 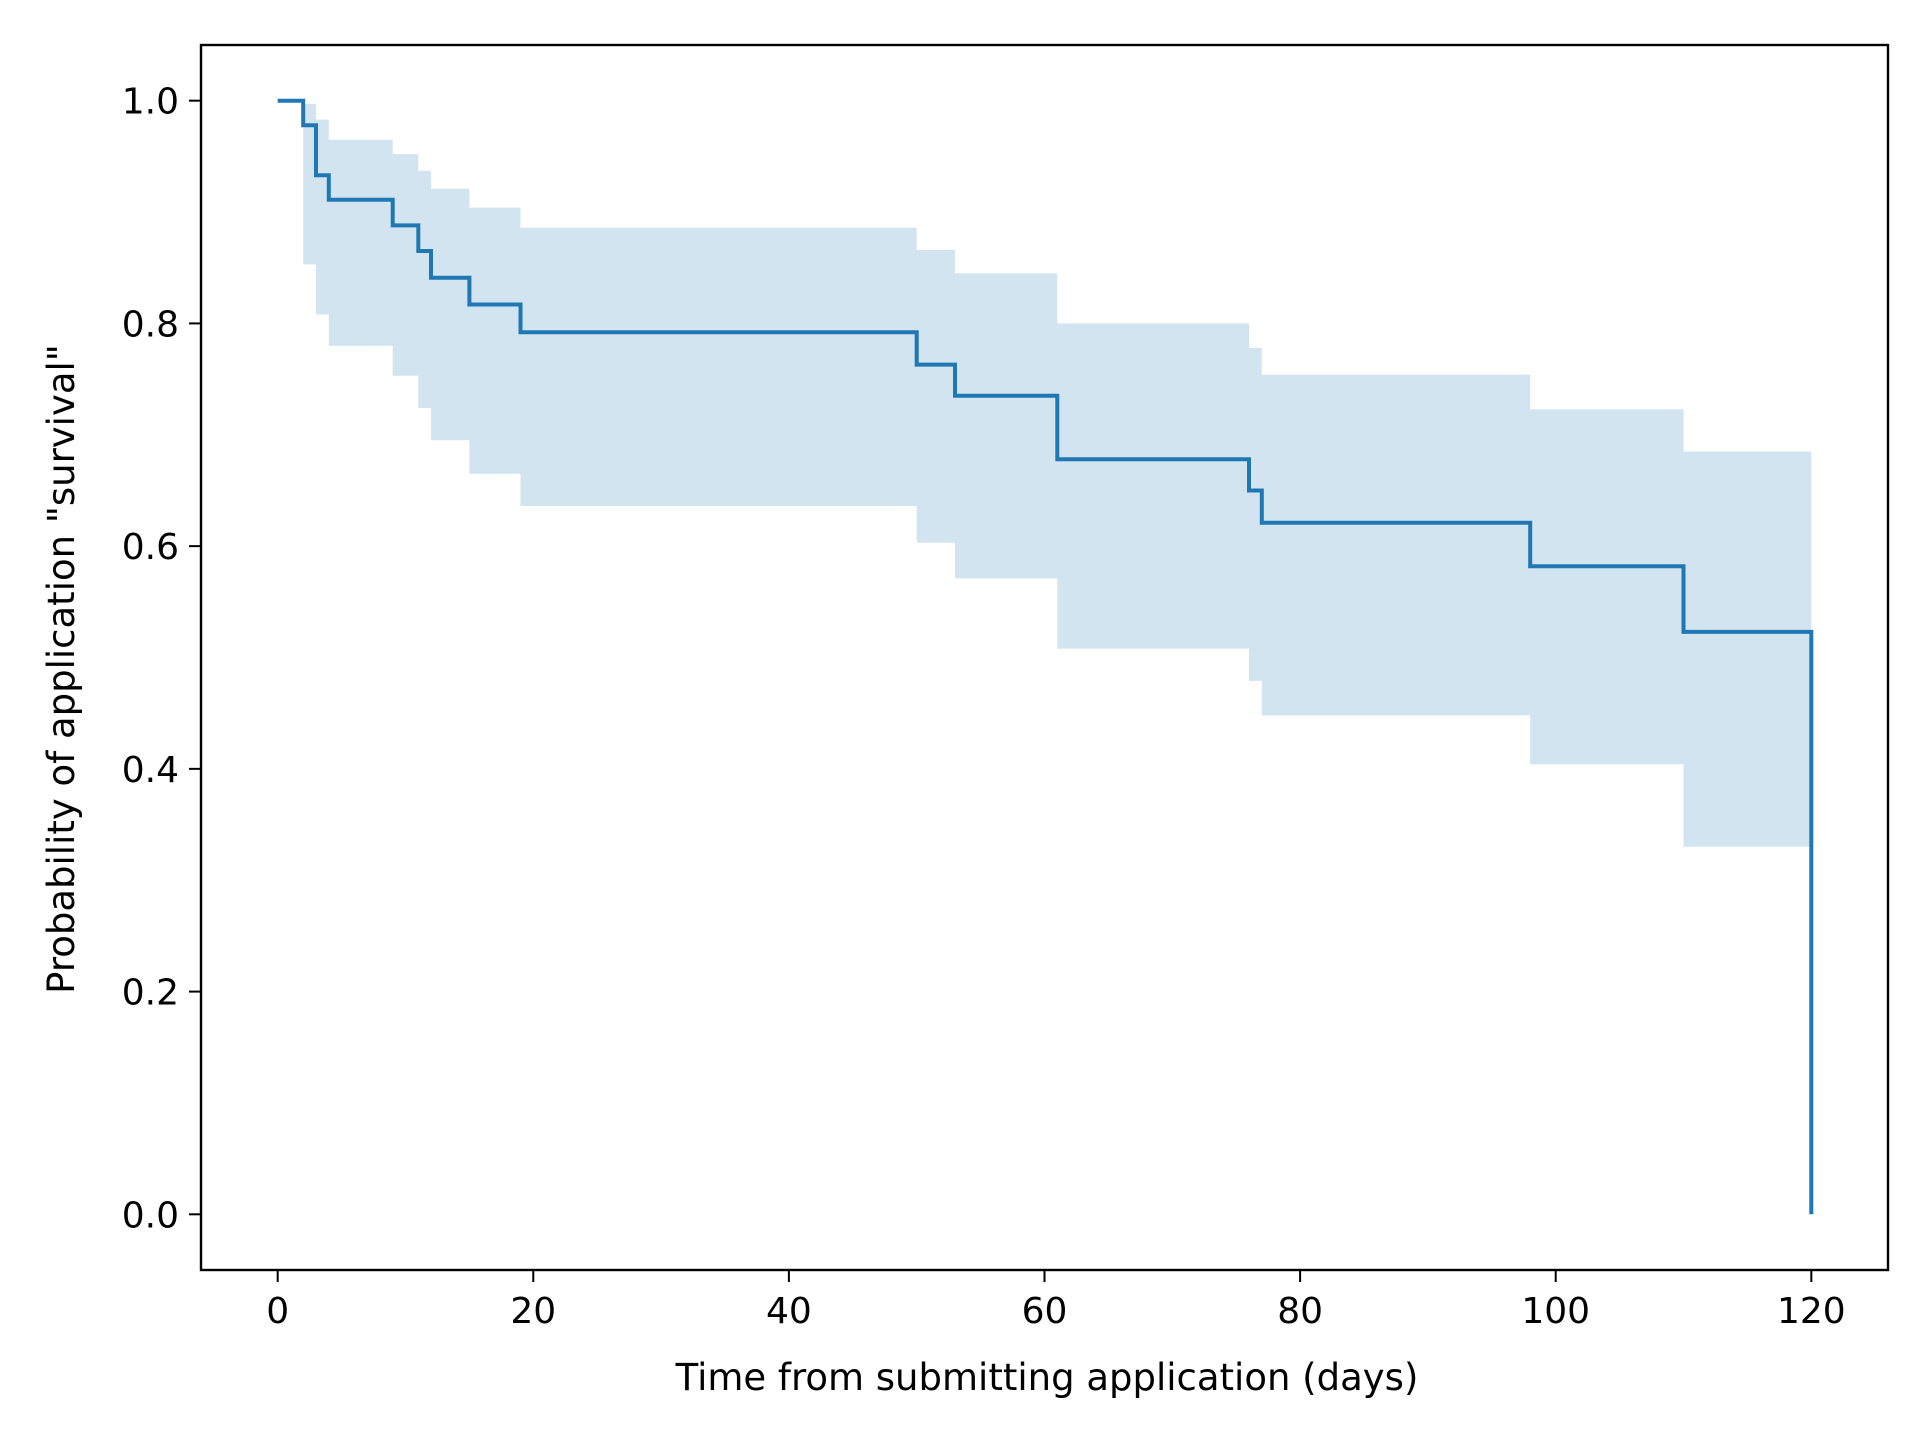 I want to click on y-tick-label: 0.0, so click(x=150, y=1215).